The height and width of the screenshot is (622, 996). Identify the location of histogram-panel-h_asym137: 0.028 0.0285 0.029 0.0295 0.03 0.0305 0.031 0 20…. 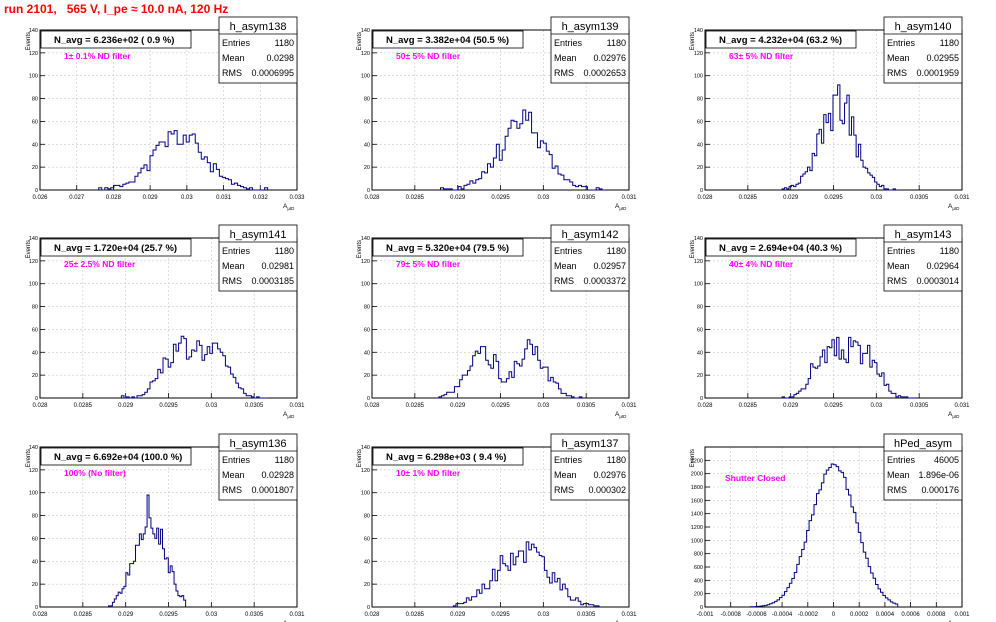
(497, 527).